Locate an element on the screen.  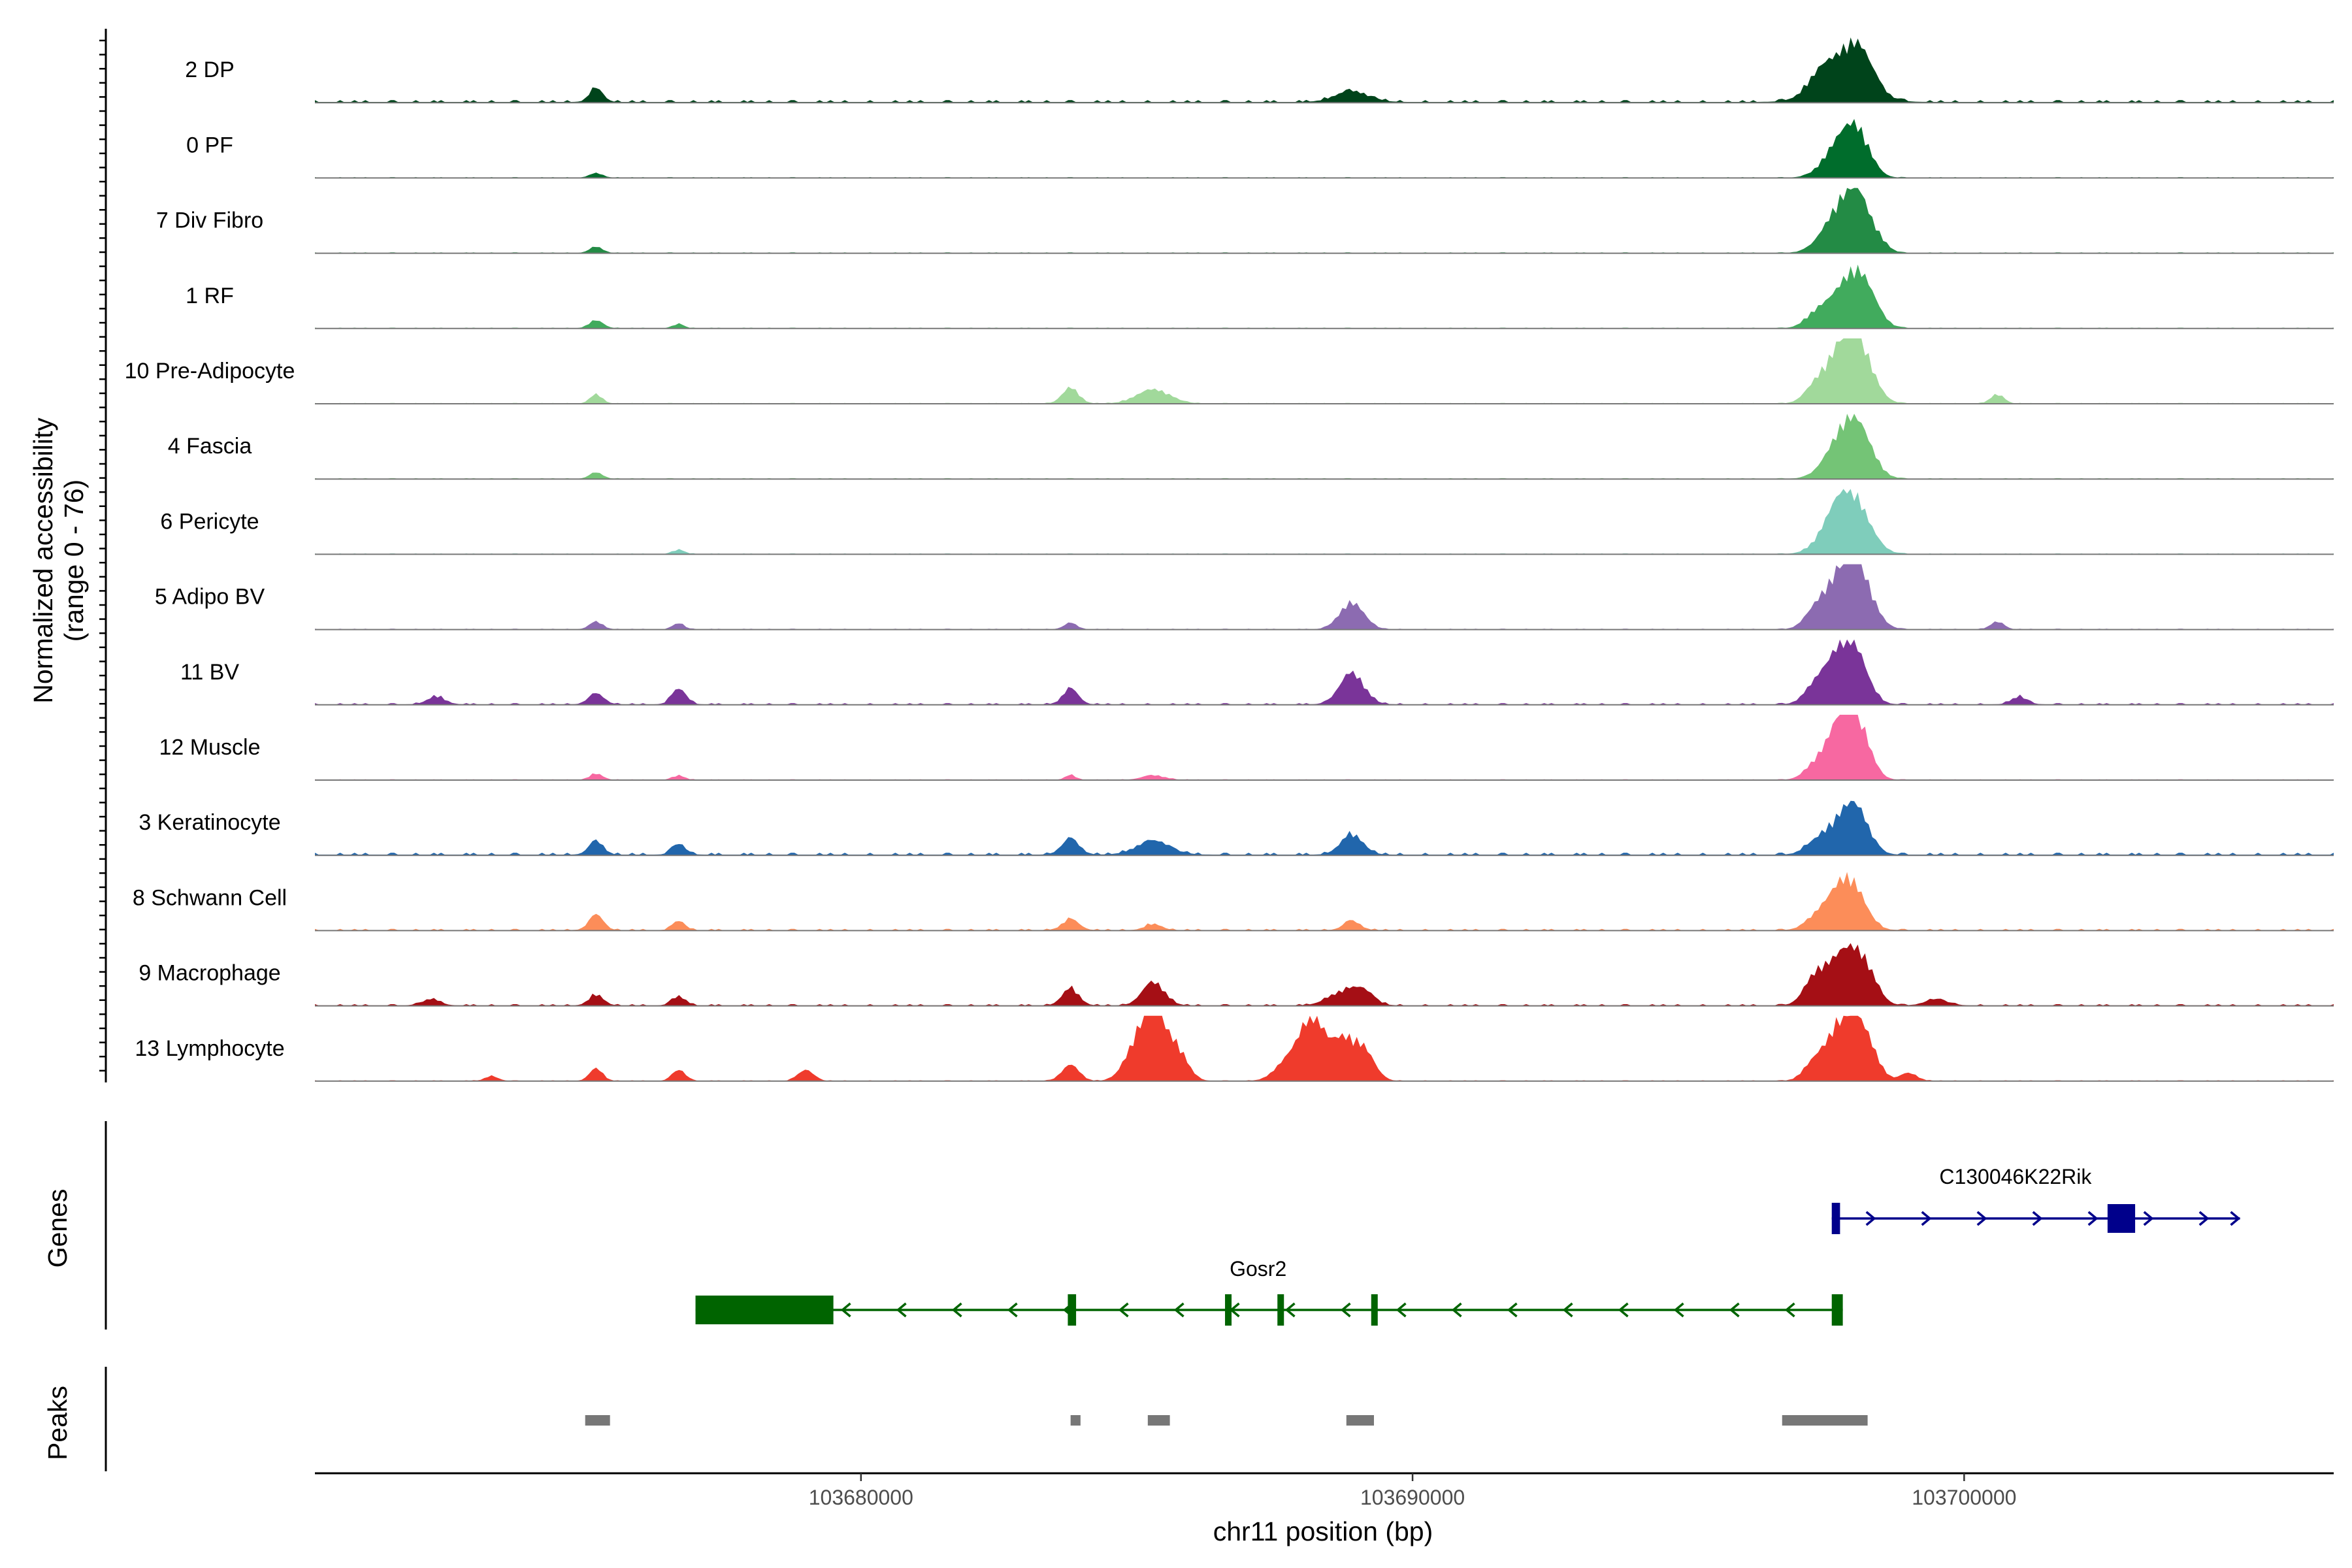
track-5-adipo-bv: 5 Adipo BV is located at coordinates (1244, 597).